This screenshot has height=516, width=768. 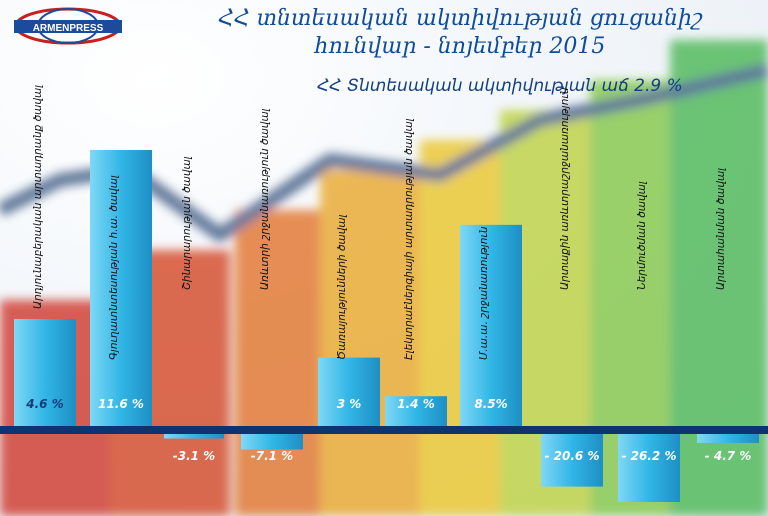 I want to click on category-label-5: Ծառայությունների ծավալ, so click(x=342, y=287).